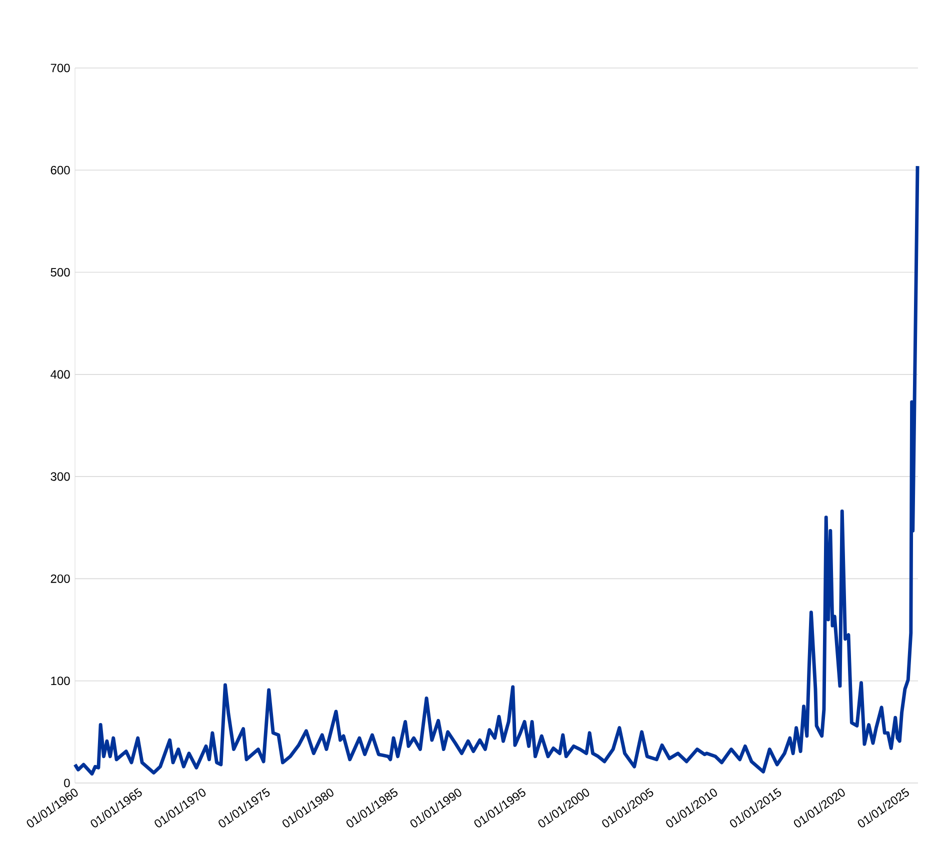  What do you see at coordinates (60, 578) in the screenshot?
I see `y-tick-label: 200` at bounding box center [60, 578].